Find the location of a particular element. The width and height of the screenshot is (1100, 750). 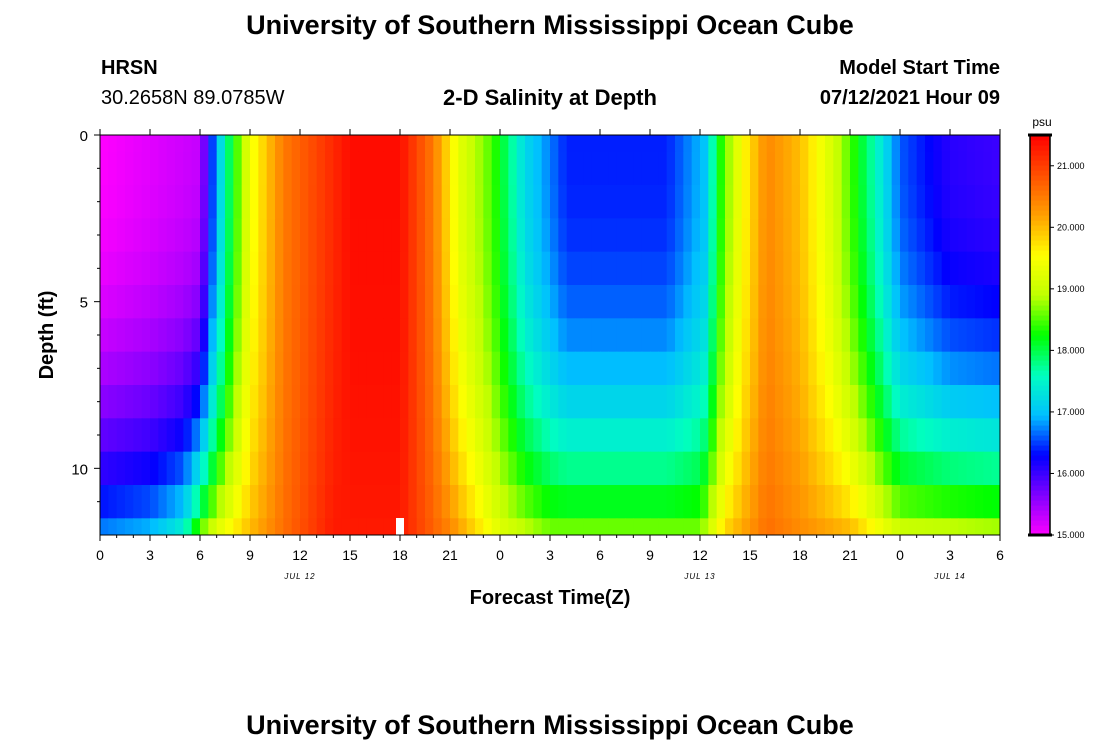

forecast-marker is located at coordinates (400, 526).